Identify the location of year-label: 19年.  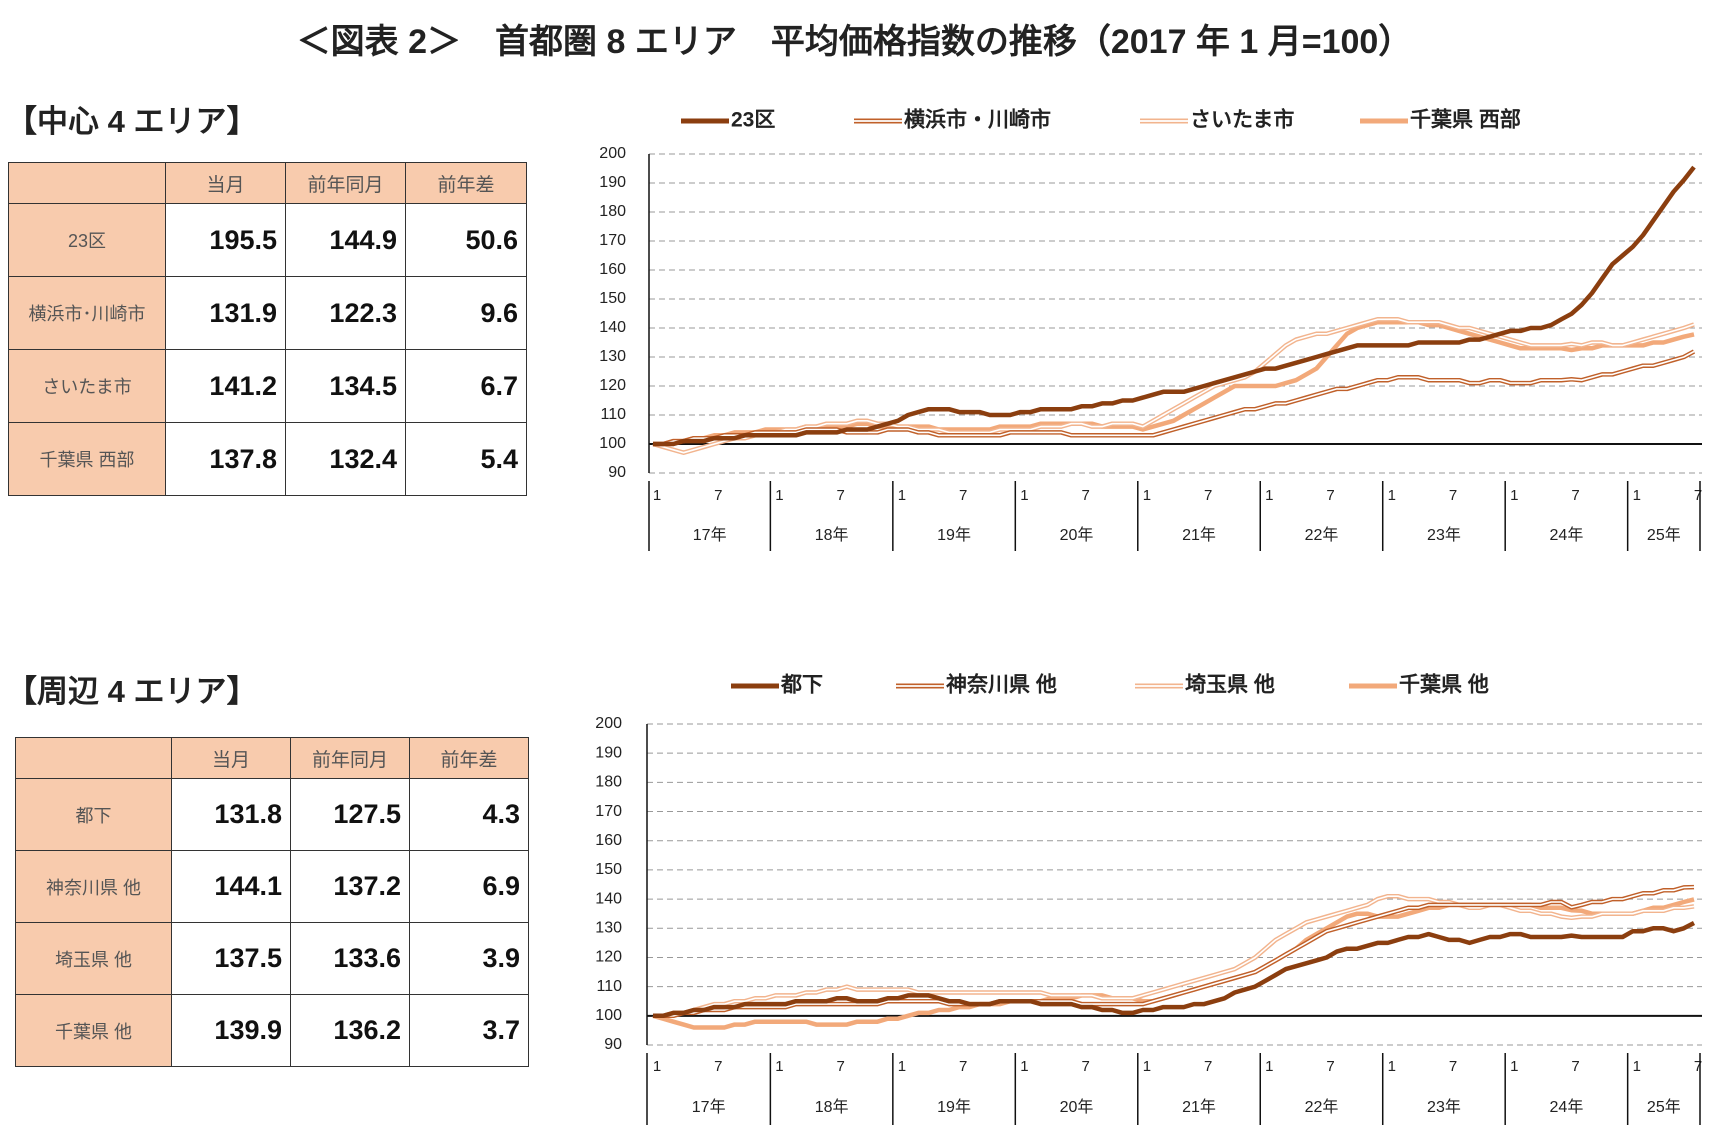
(954, 535).